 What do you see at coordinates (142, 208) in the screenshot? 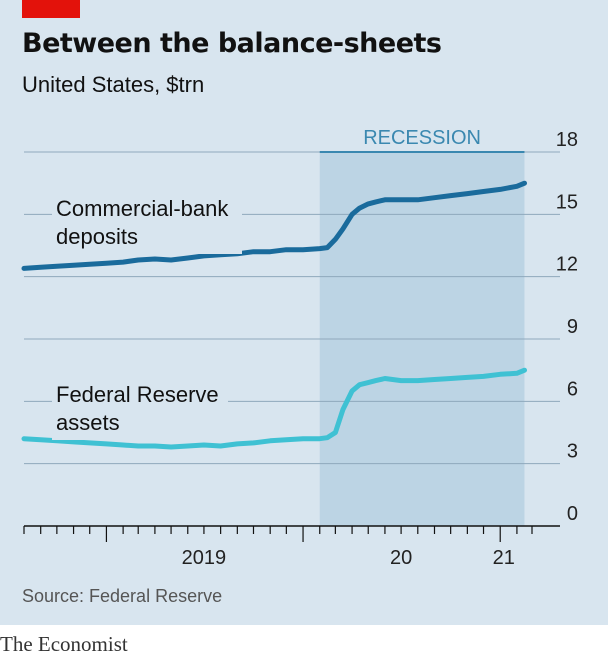
I see `series-label: Commercial-bank` at bounding box center [142, 208].